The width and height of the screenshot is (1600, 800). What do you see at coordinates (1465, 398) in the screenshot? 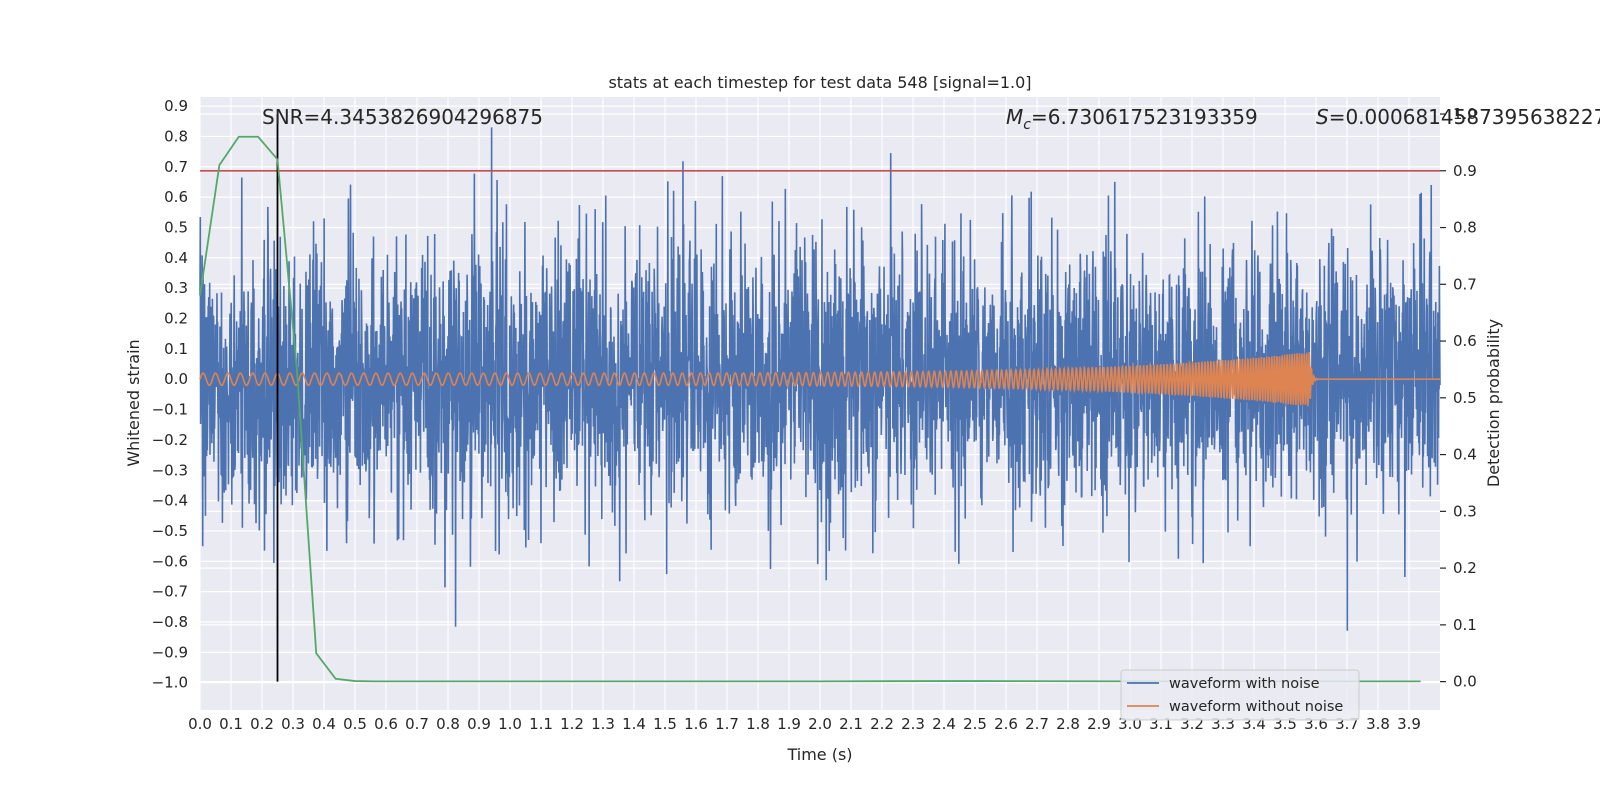
I see `y2-tick-label: 0.5` at bounding box center [1465, 398].